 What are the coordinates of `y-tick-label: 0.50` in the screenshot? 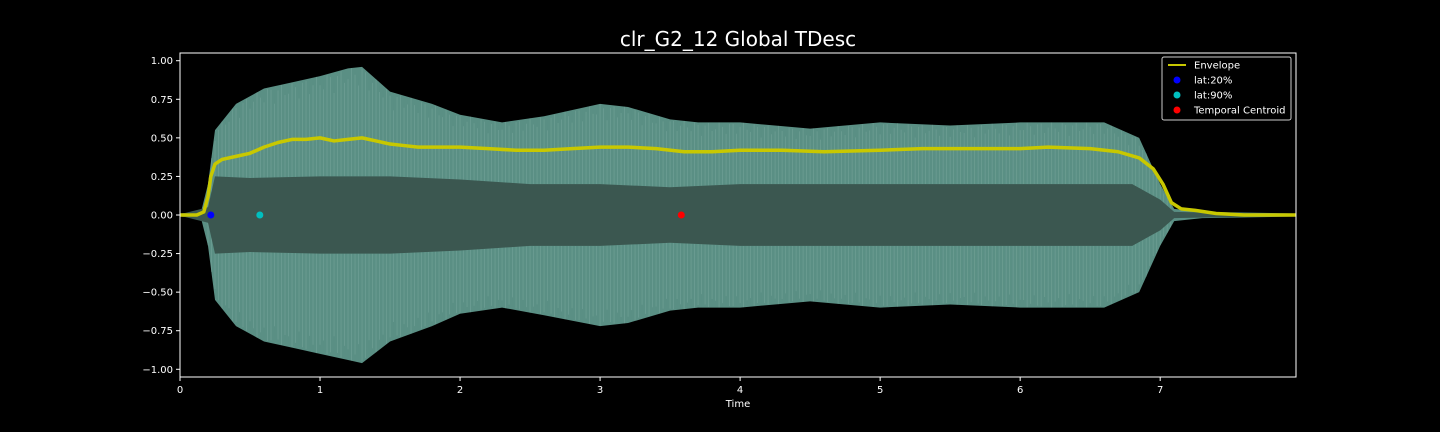 It's located at (162, 138).